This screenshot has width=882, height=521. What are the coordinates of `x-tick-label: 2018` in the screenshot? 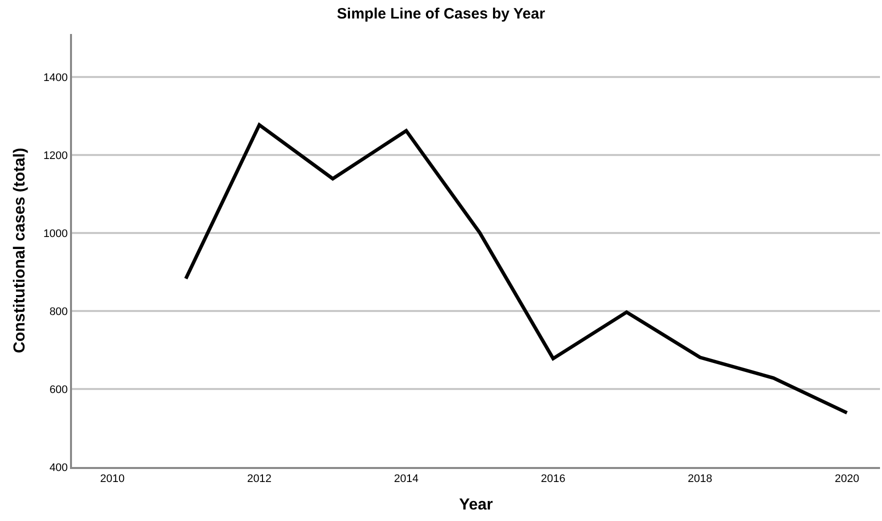 It's located at (700, 479).